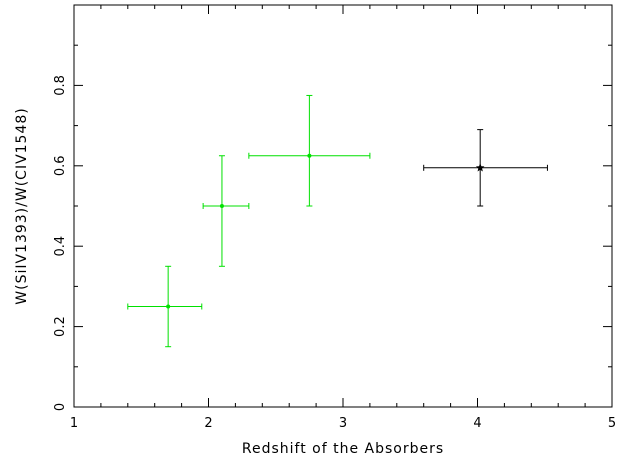  I want to click on x-tick-label: 1, so click(74, 423).